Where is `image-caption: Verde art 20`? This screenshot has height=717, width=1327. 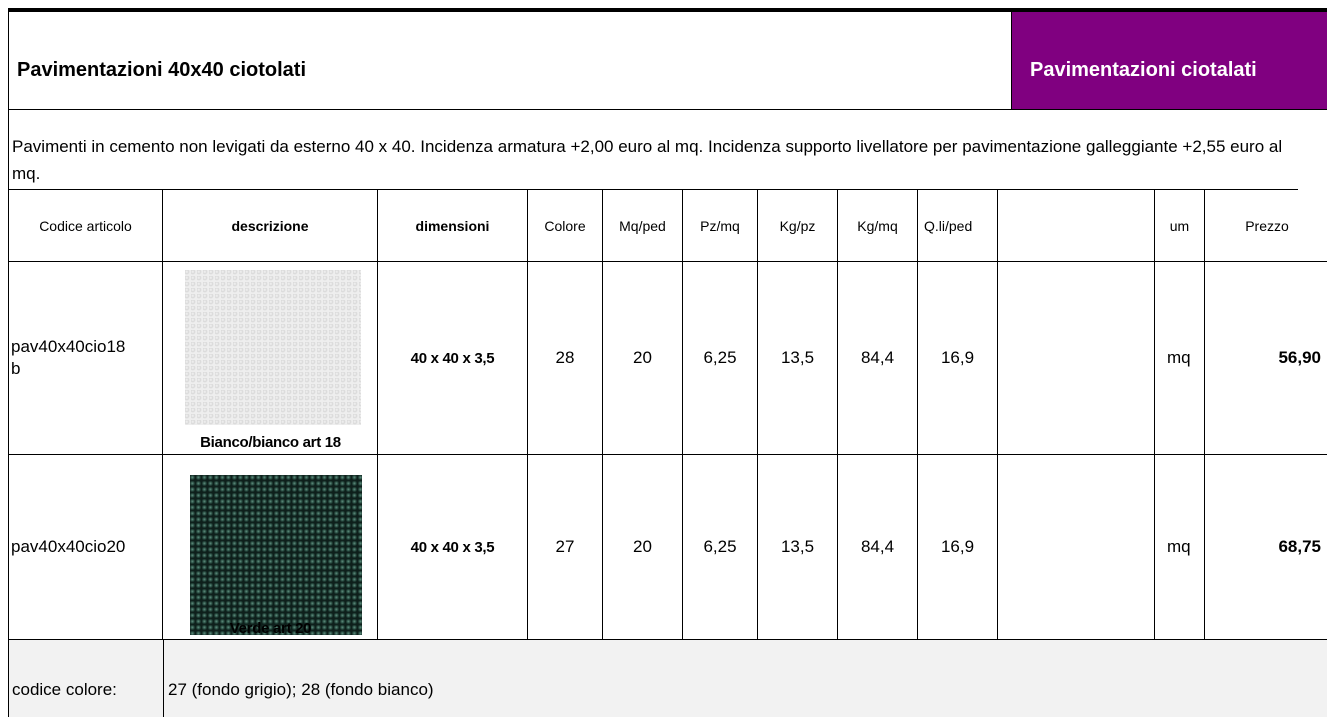 image-caption: Verde art 20 is located at coordinates (270, 628).